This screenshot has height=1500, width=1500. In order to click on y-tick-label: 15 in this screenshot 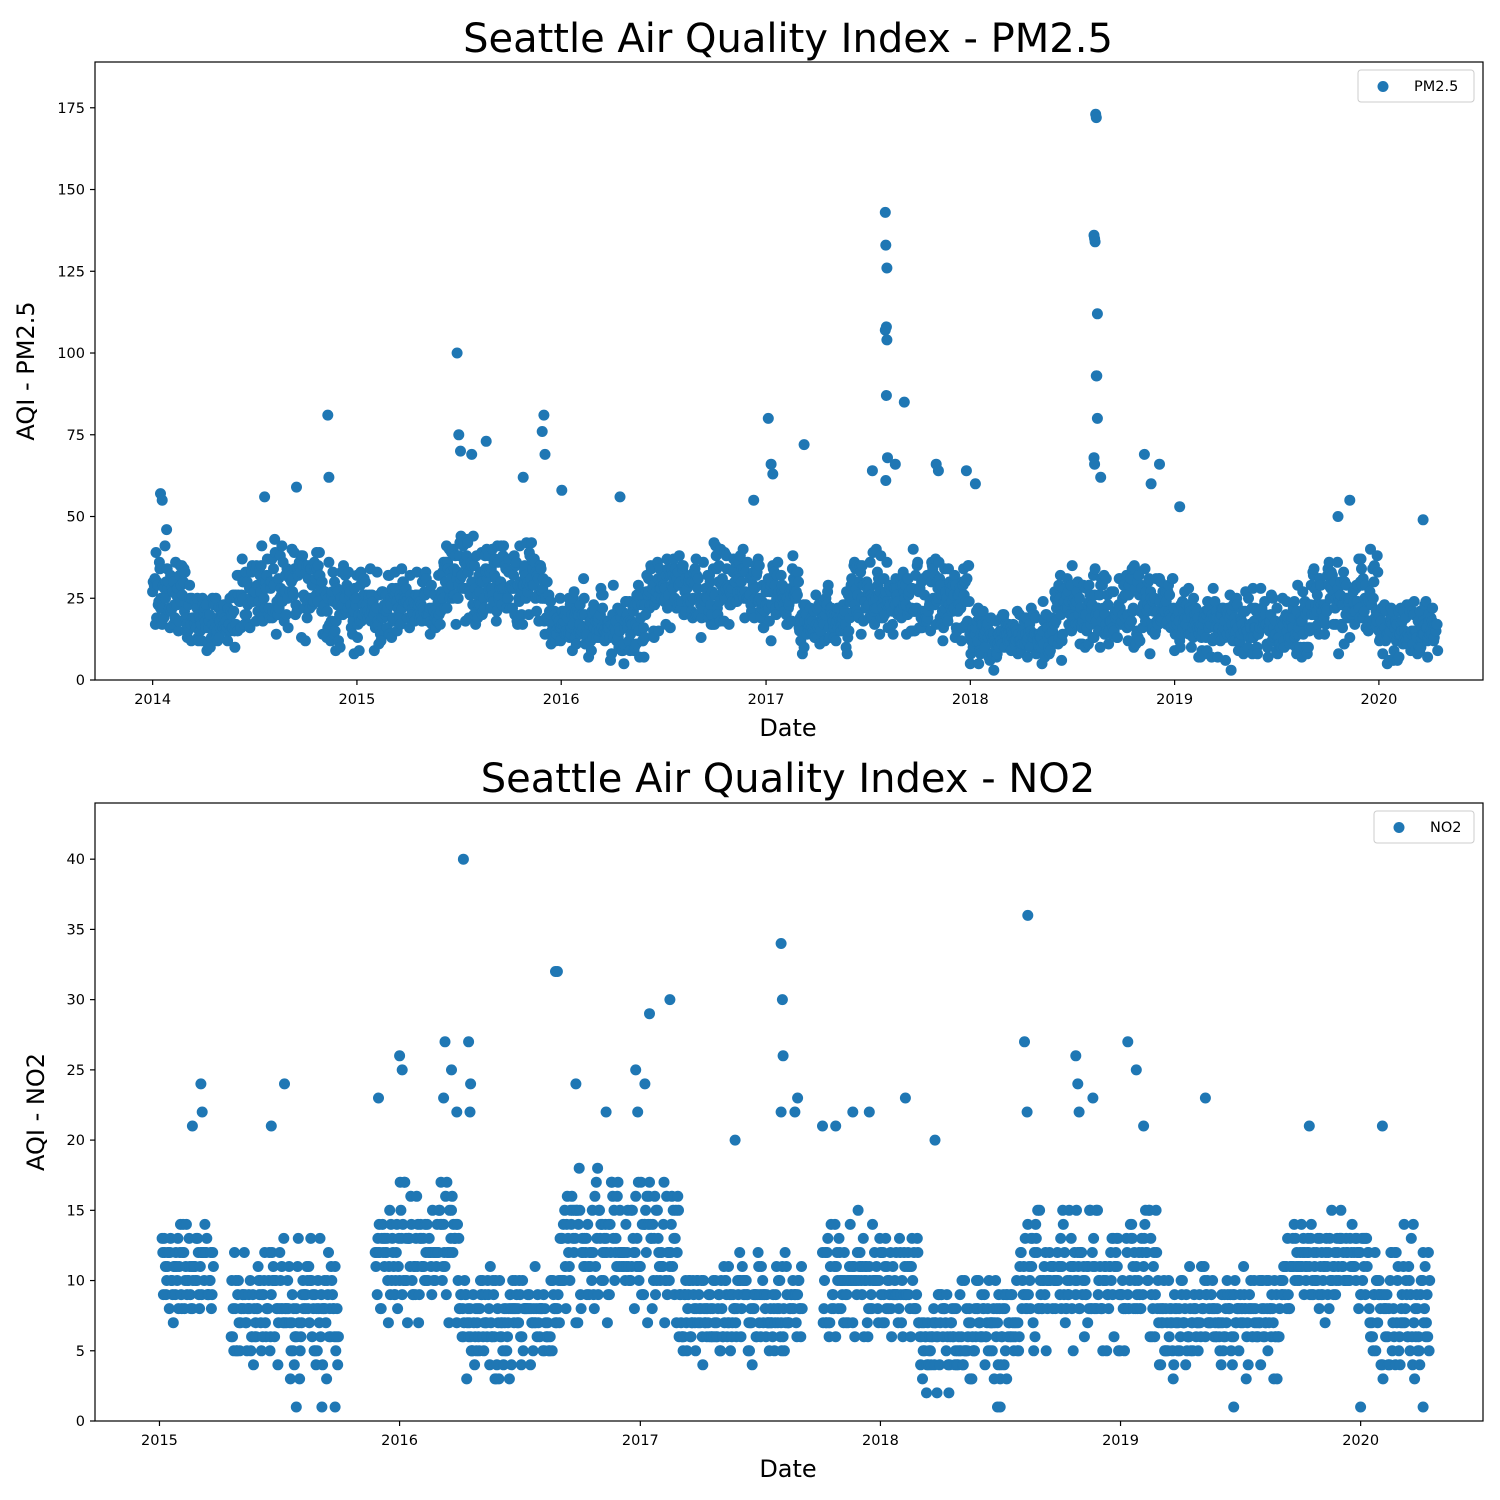, I will do `click(76, 1211)`.